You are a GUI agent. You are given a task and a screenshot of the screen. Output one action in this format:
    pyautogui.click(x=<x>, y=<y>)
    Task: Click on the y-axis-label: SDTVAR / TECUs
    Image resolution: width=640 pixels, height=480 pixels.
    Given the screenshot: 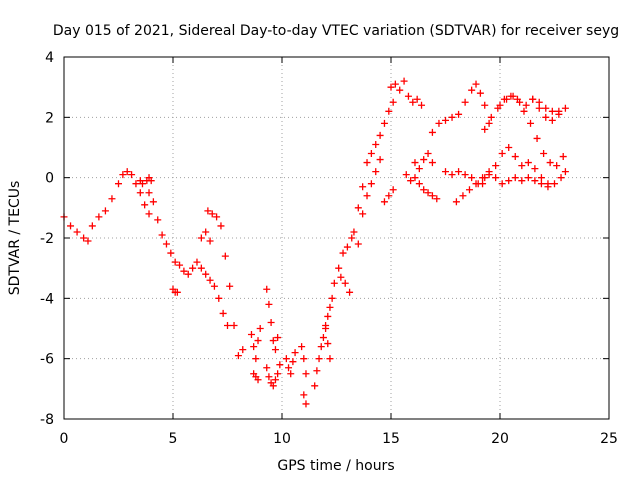 What is the action you would take?
    pyautogui.click(x=15, y=238)
    